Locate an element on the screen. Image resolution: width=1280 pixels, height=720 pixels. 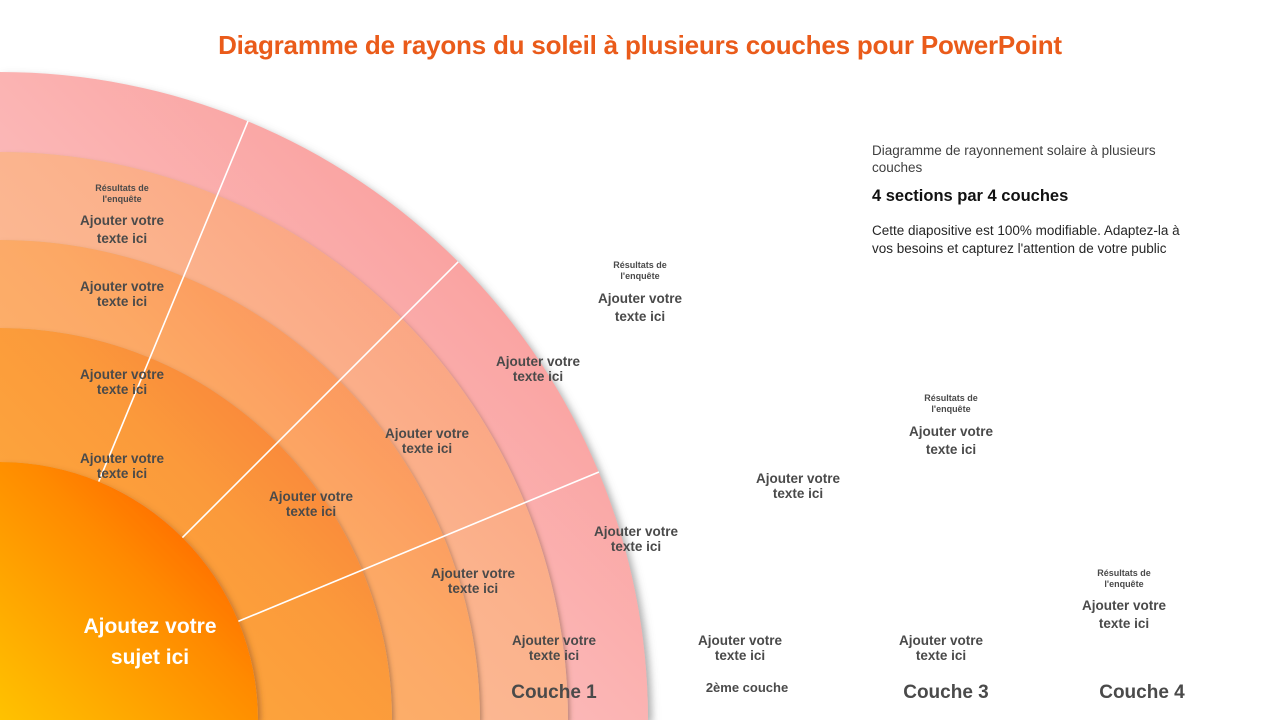
core-label: Ajoutez votre sujet ici is located at coordinates (149, 642).